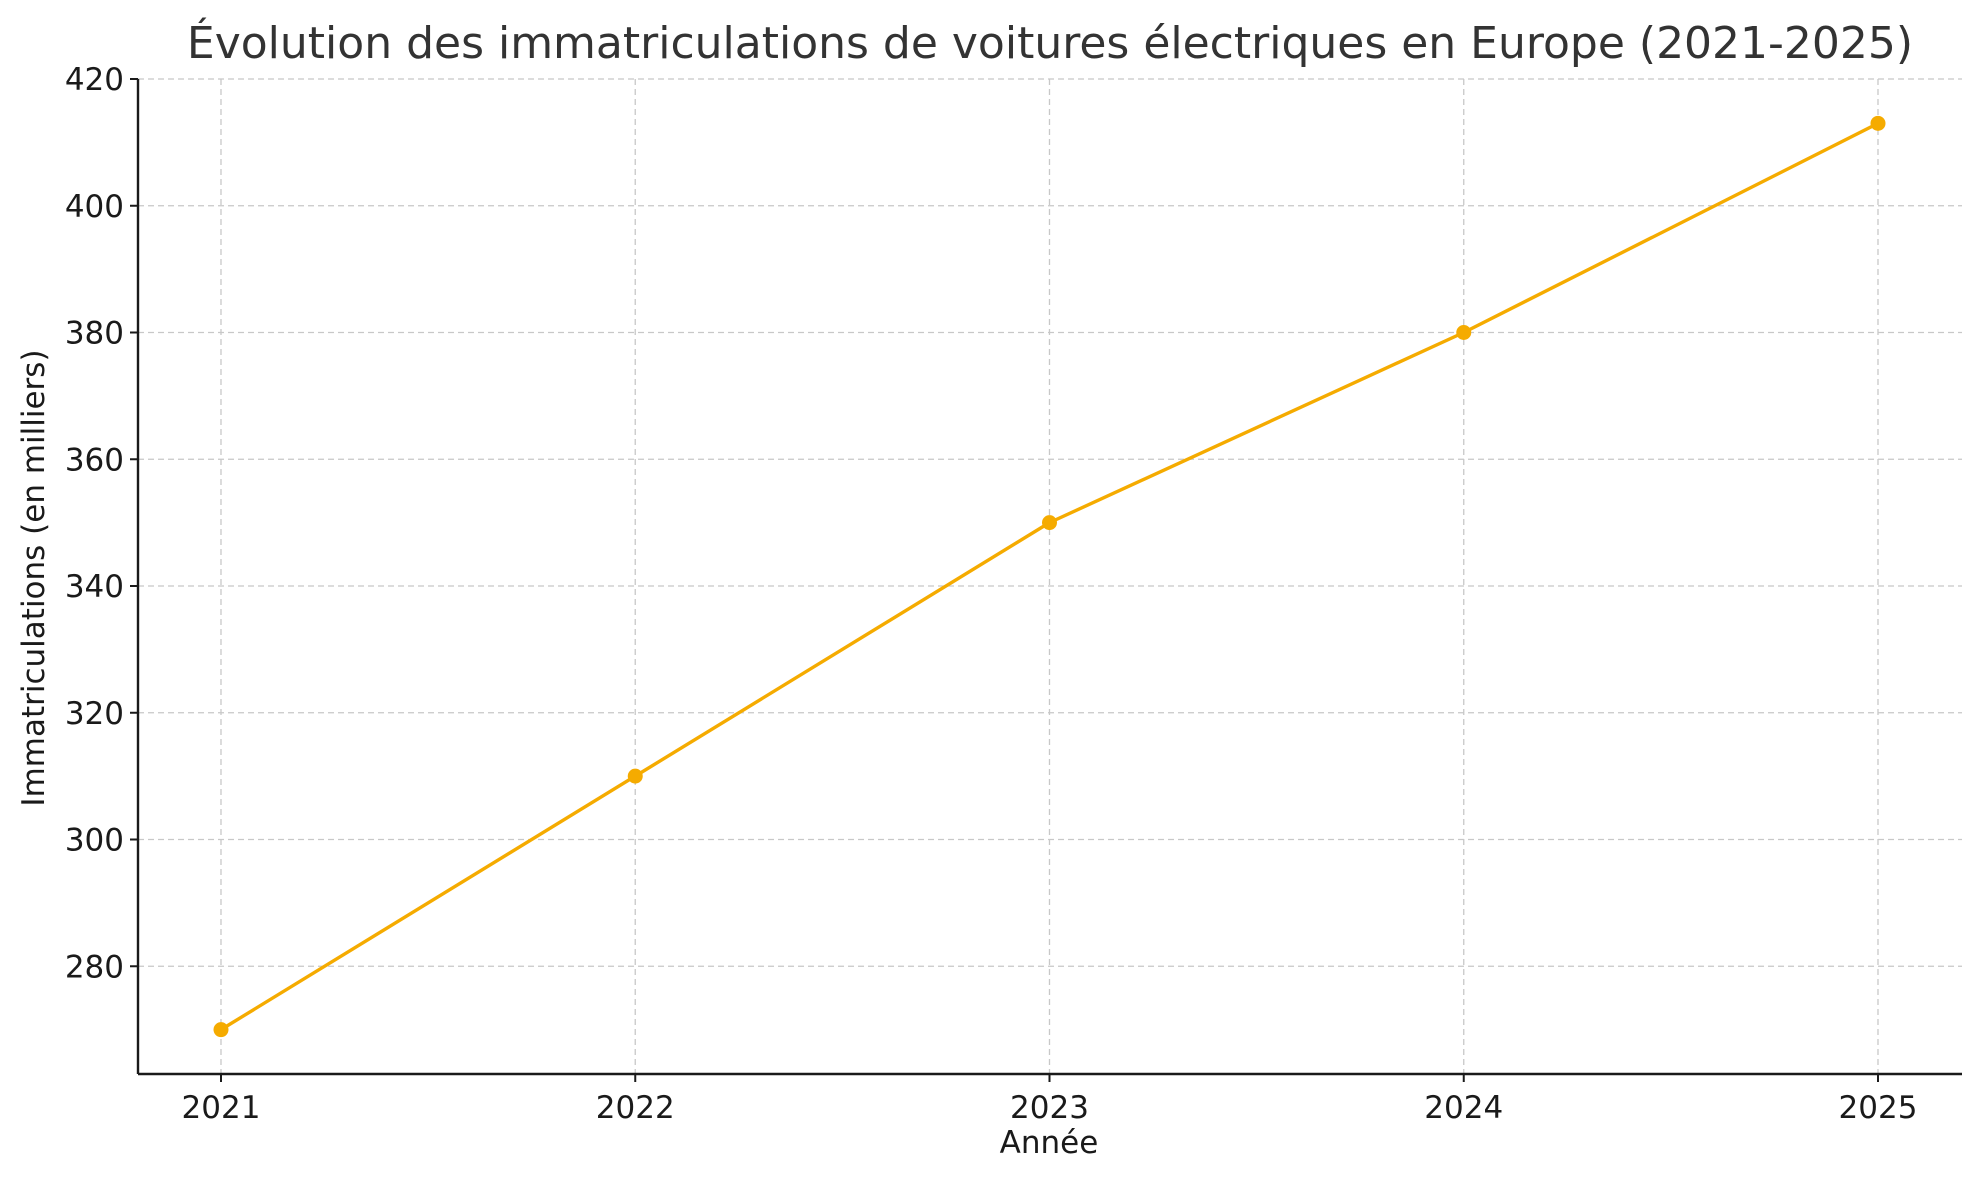 This screenshot has height=1180, width=1980. What do you see at coordinates (94, 460) in the screenshot?
I see `y-tick-label: 360` at bounding box center [94, 460].